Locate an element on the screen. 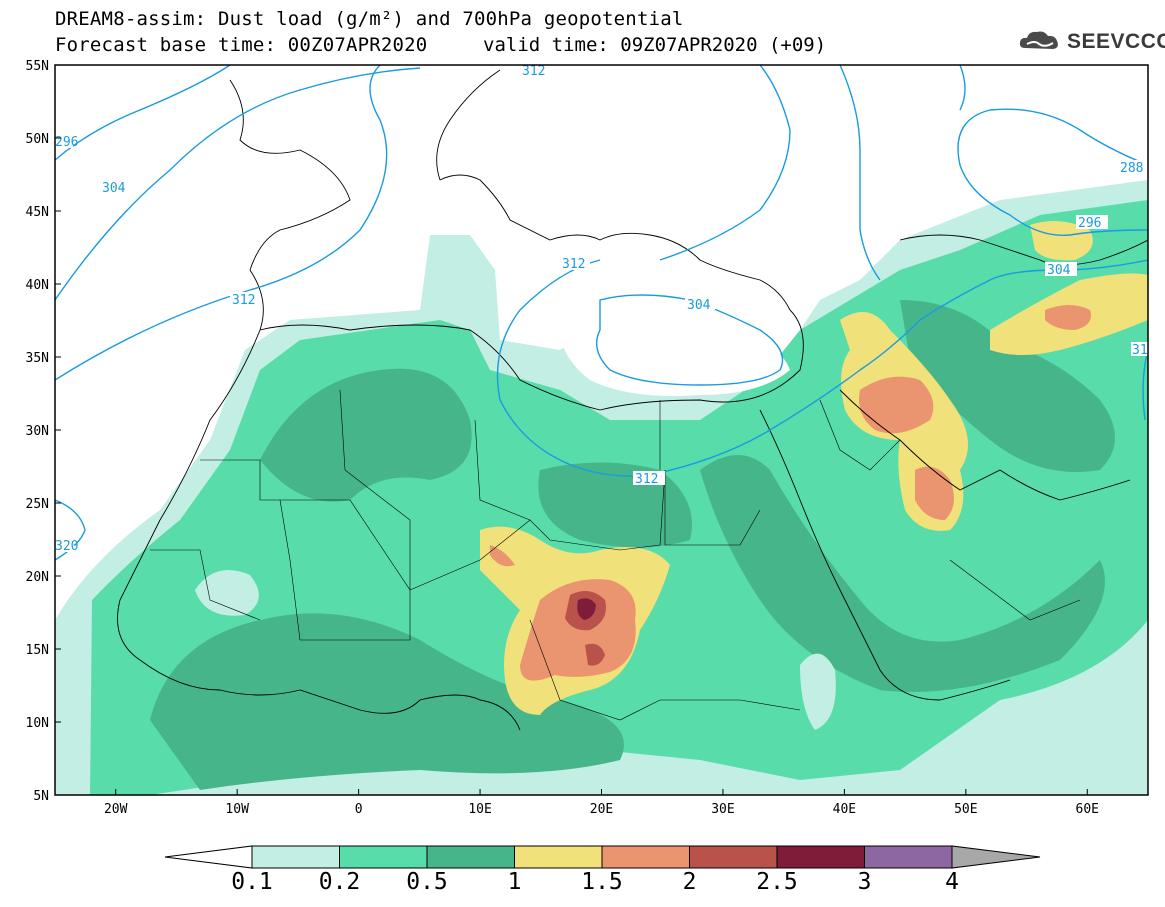  colorbar-level-label: 1.5 is located at coordinates (602, 882).